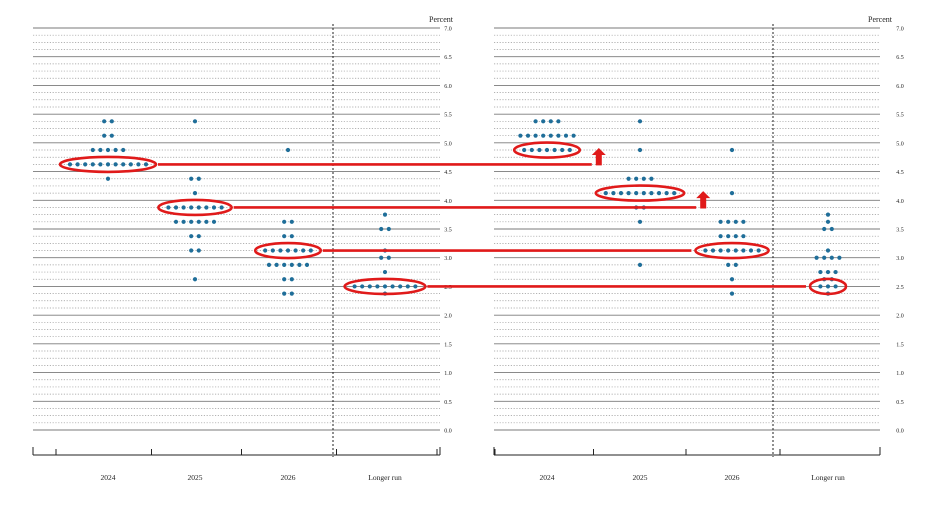 Image resolution: width=936 pixels, height=510 pixels. I want to click on y-tick-label: 0.0, so click(448, 432).